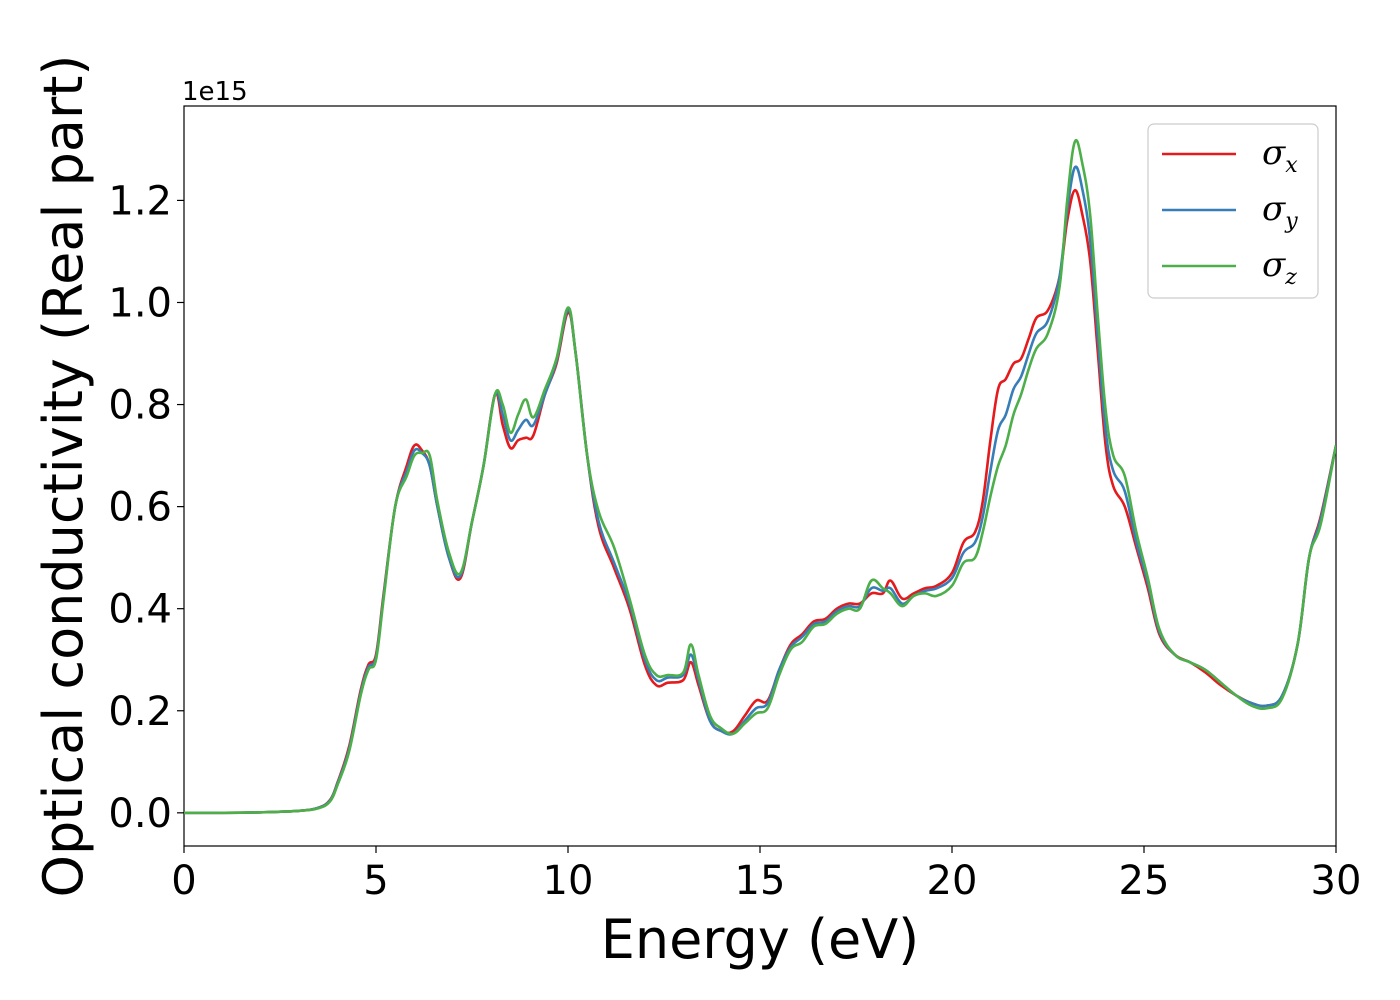  What do you see at coordinates (140, 712) in the screenshot?
I see `y-tick-label: 0.2` at bounding box center [140, 712].